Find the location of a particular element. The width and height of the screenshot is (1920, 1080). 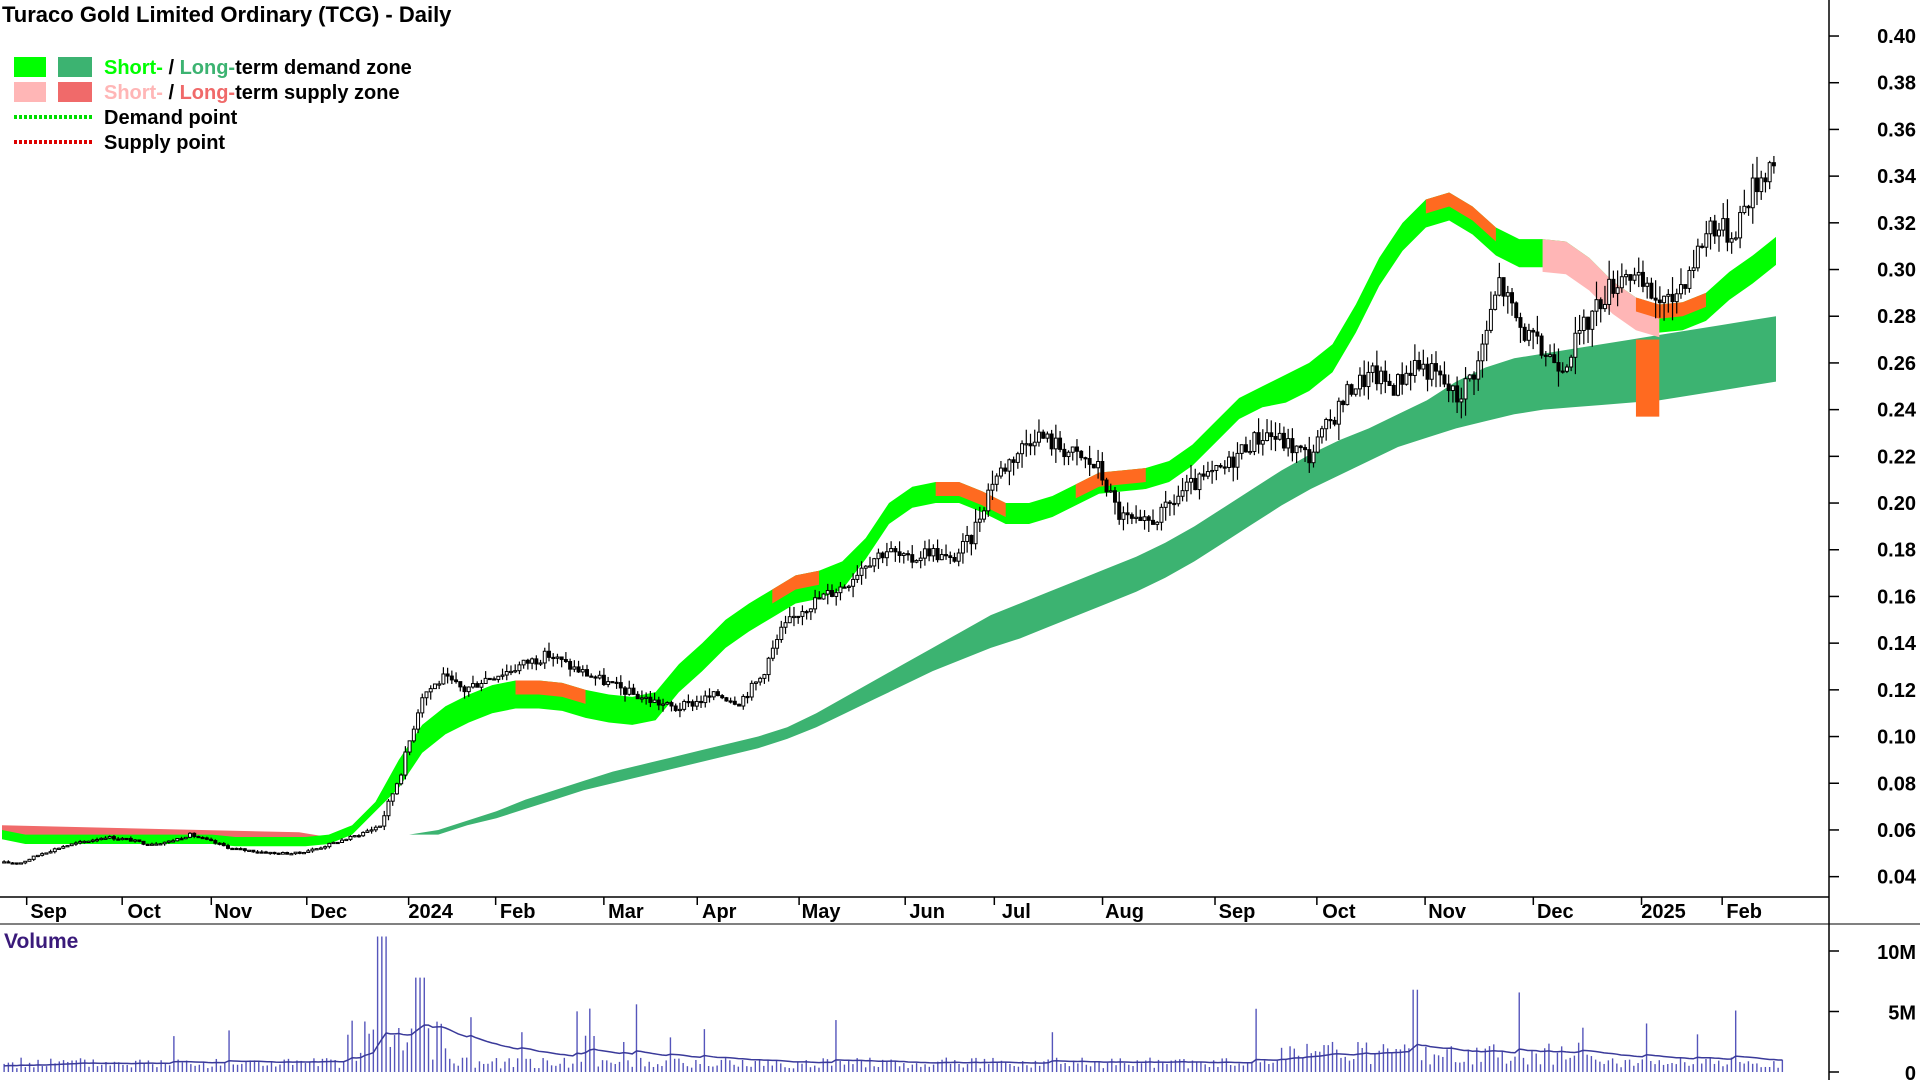

legend-swatch-long is located at coordinates (75, 67).